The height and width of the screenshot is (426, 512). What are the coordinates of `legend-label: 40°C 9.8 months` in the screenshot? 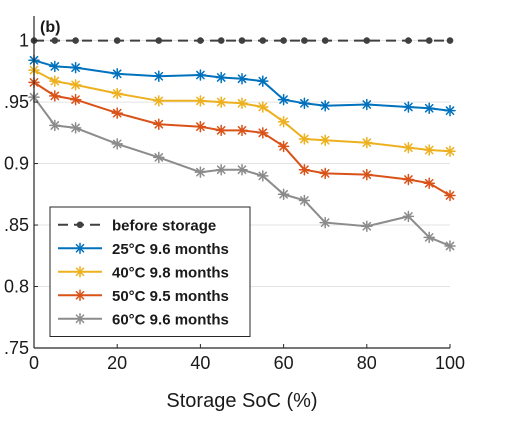 It's located at (170, 272).